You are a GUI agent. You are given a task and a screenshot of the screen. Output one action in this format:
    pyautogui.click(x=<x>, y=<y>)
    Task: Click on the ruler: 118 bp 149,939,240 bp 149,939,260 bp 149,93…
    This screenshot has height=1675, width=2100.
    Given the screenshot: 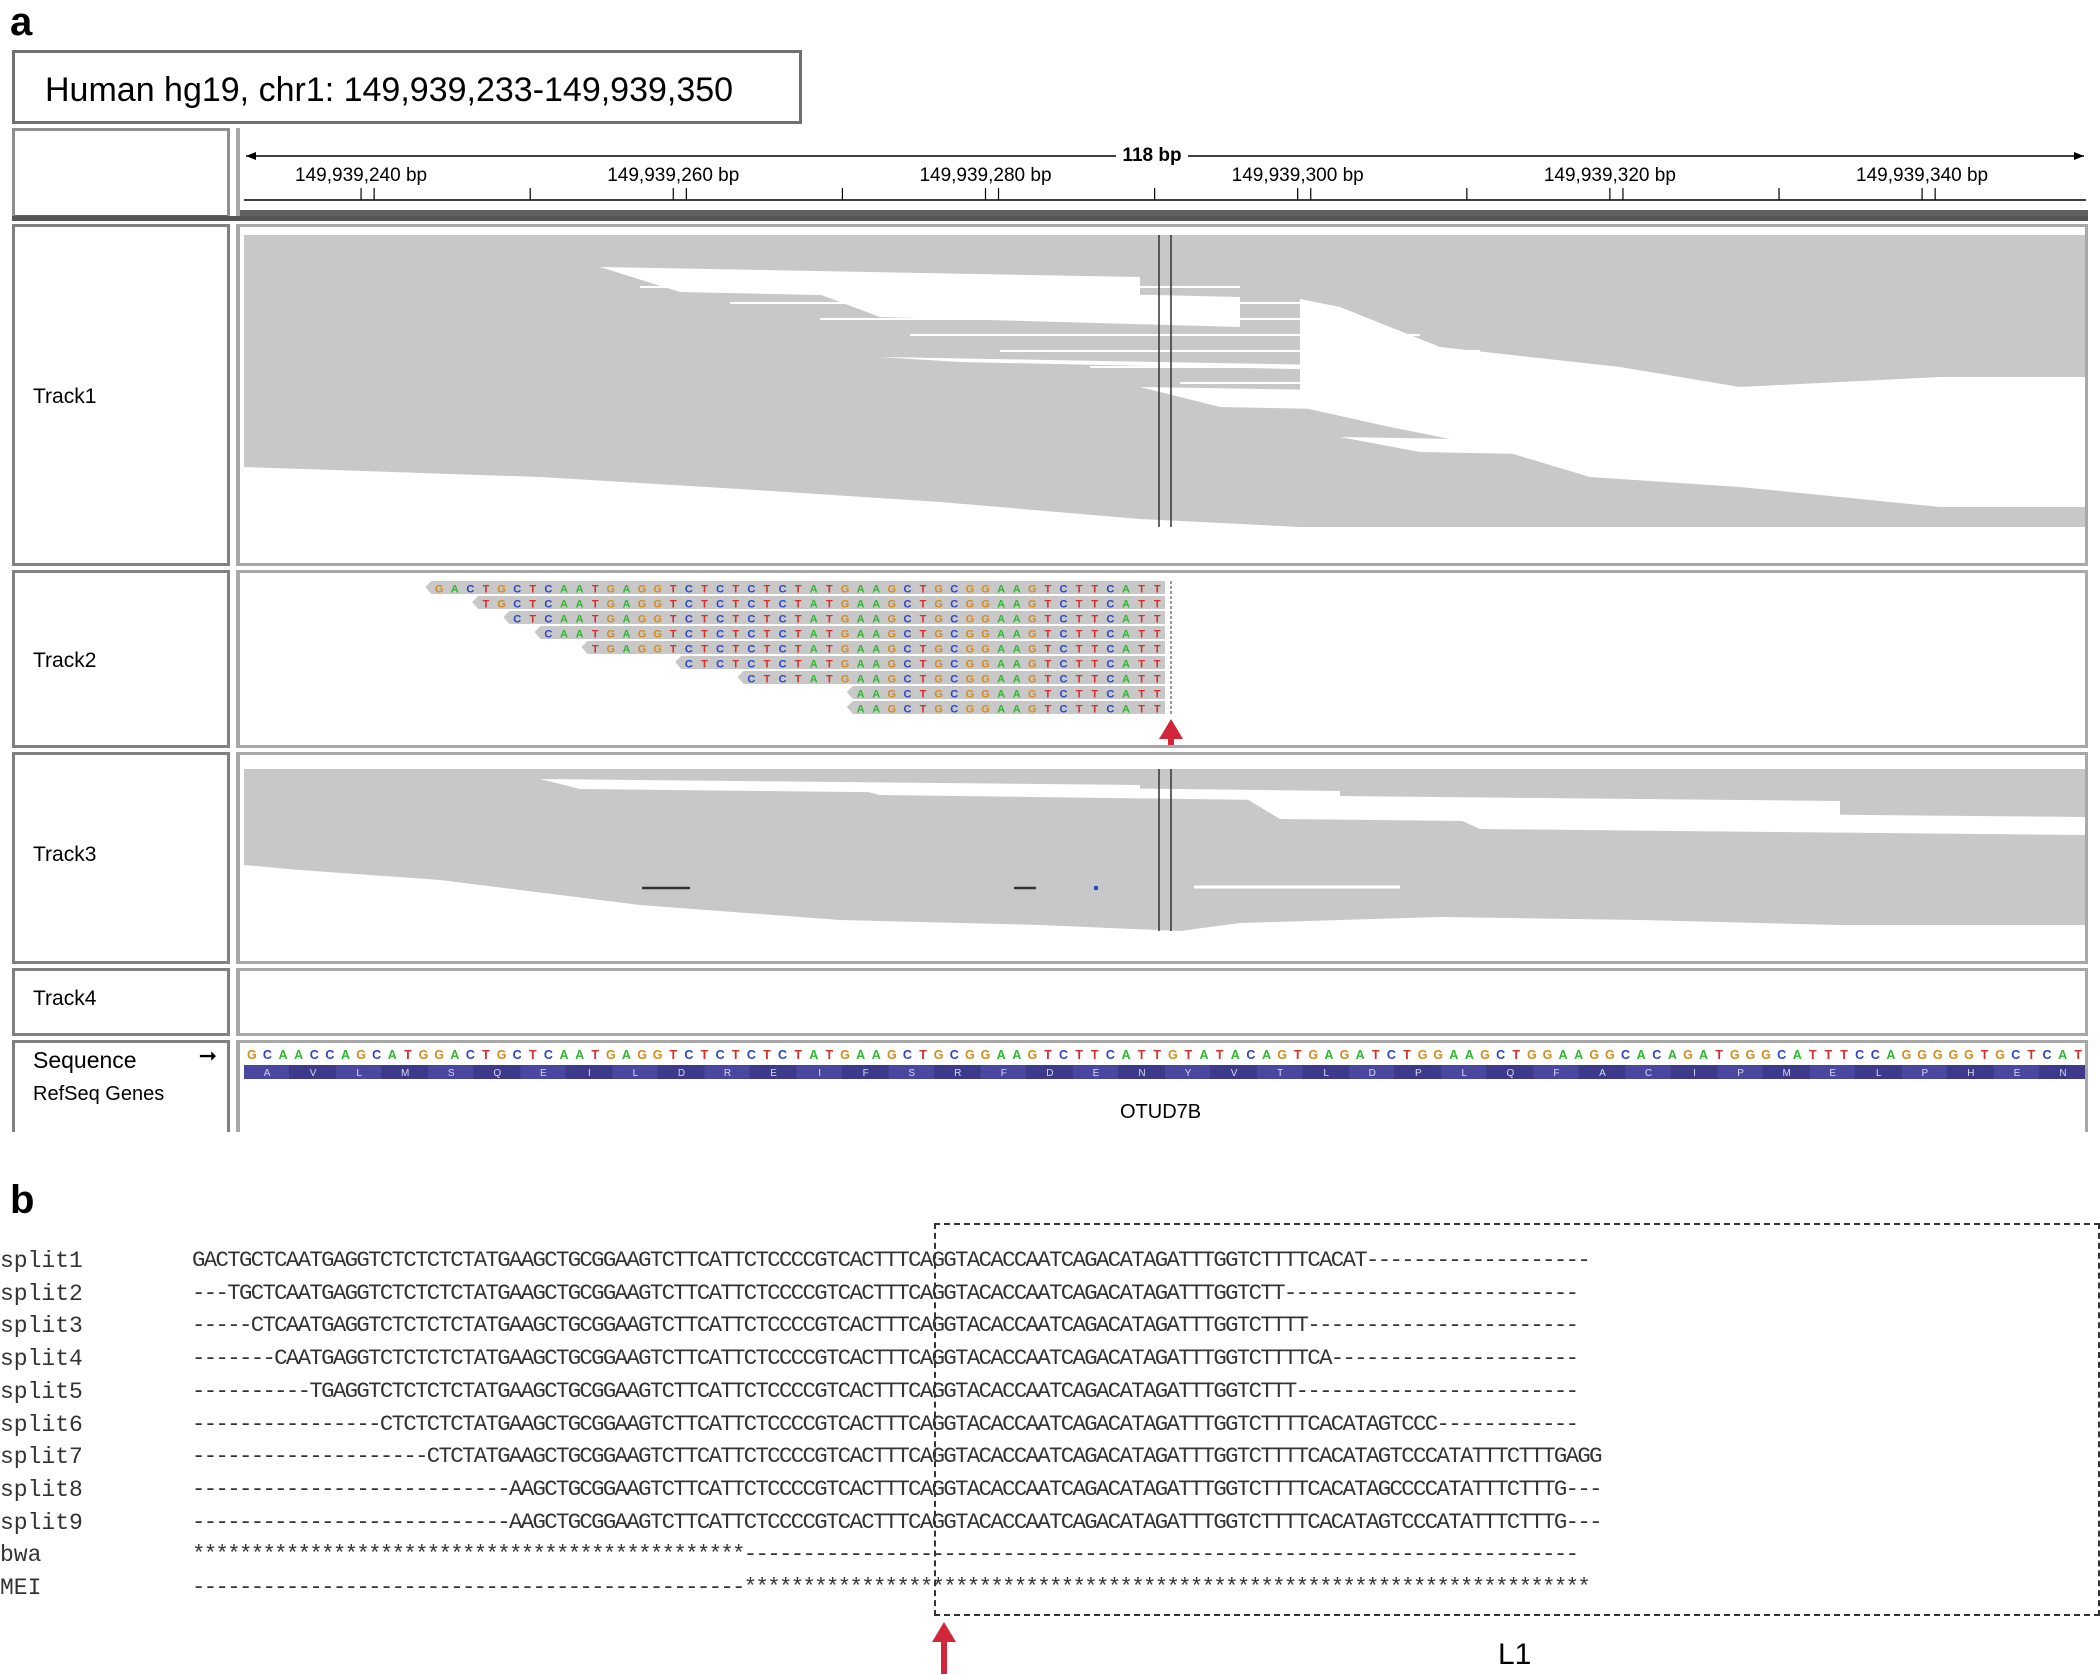 What is the action you would take?
    pyautogui.click(x=1164, y=174)
    